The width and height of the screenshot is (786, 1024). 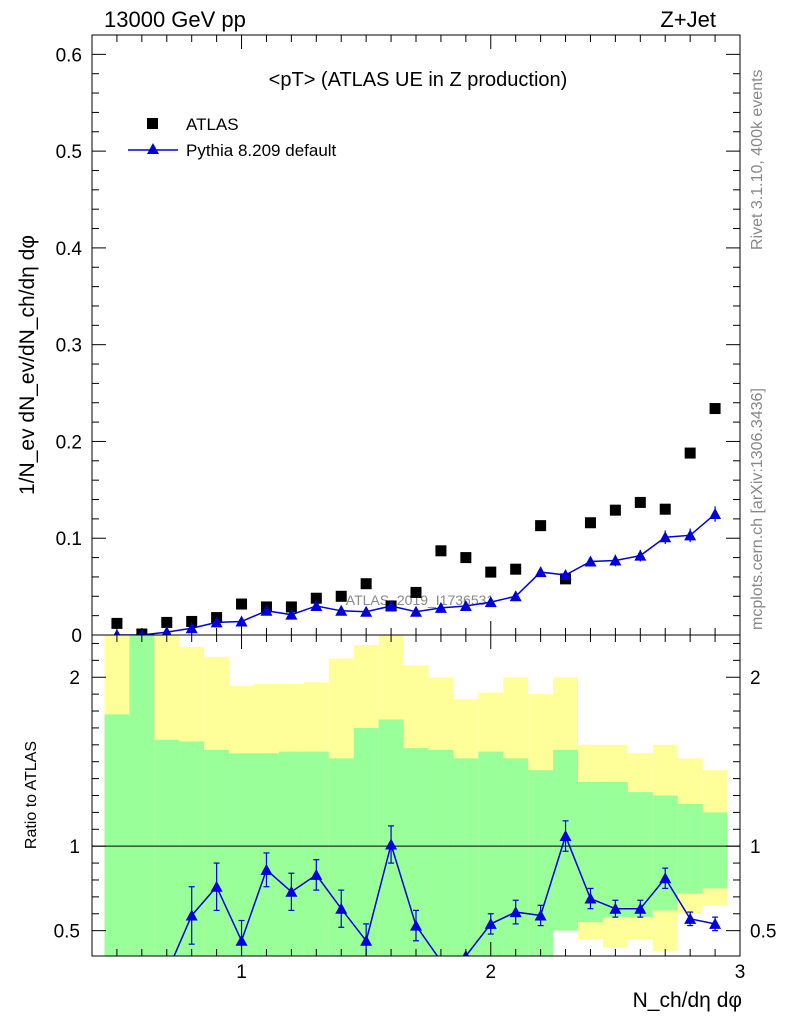 I want to click on x-tick-label: 1, so click(x=241, y=972).